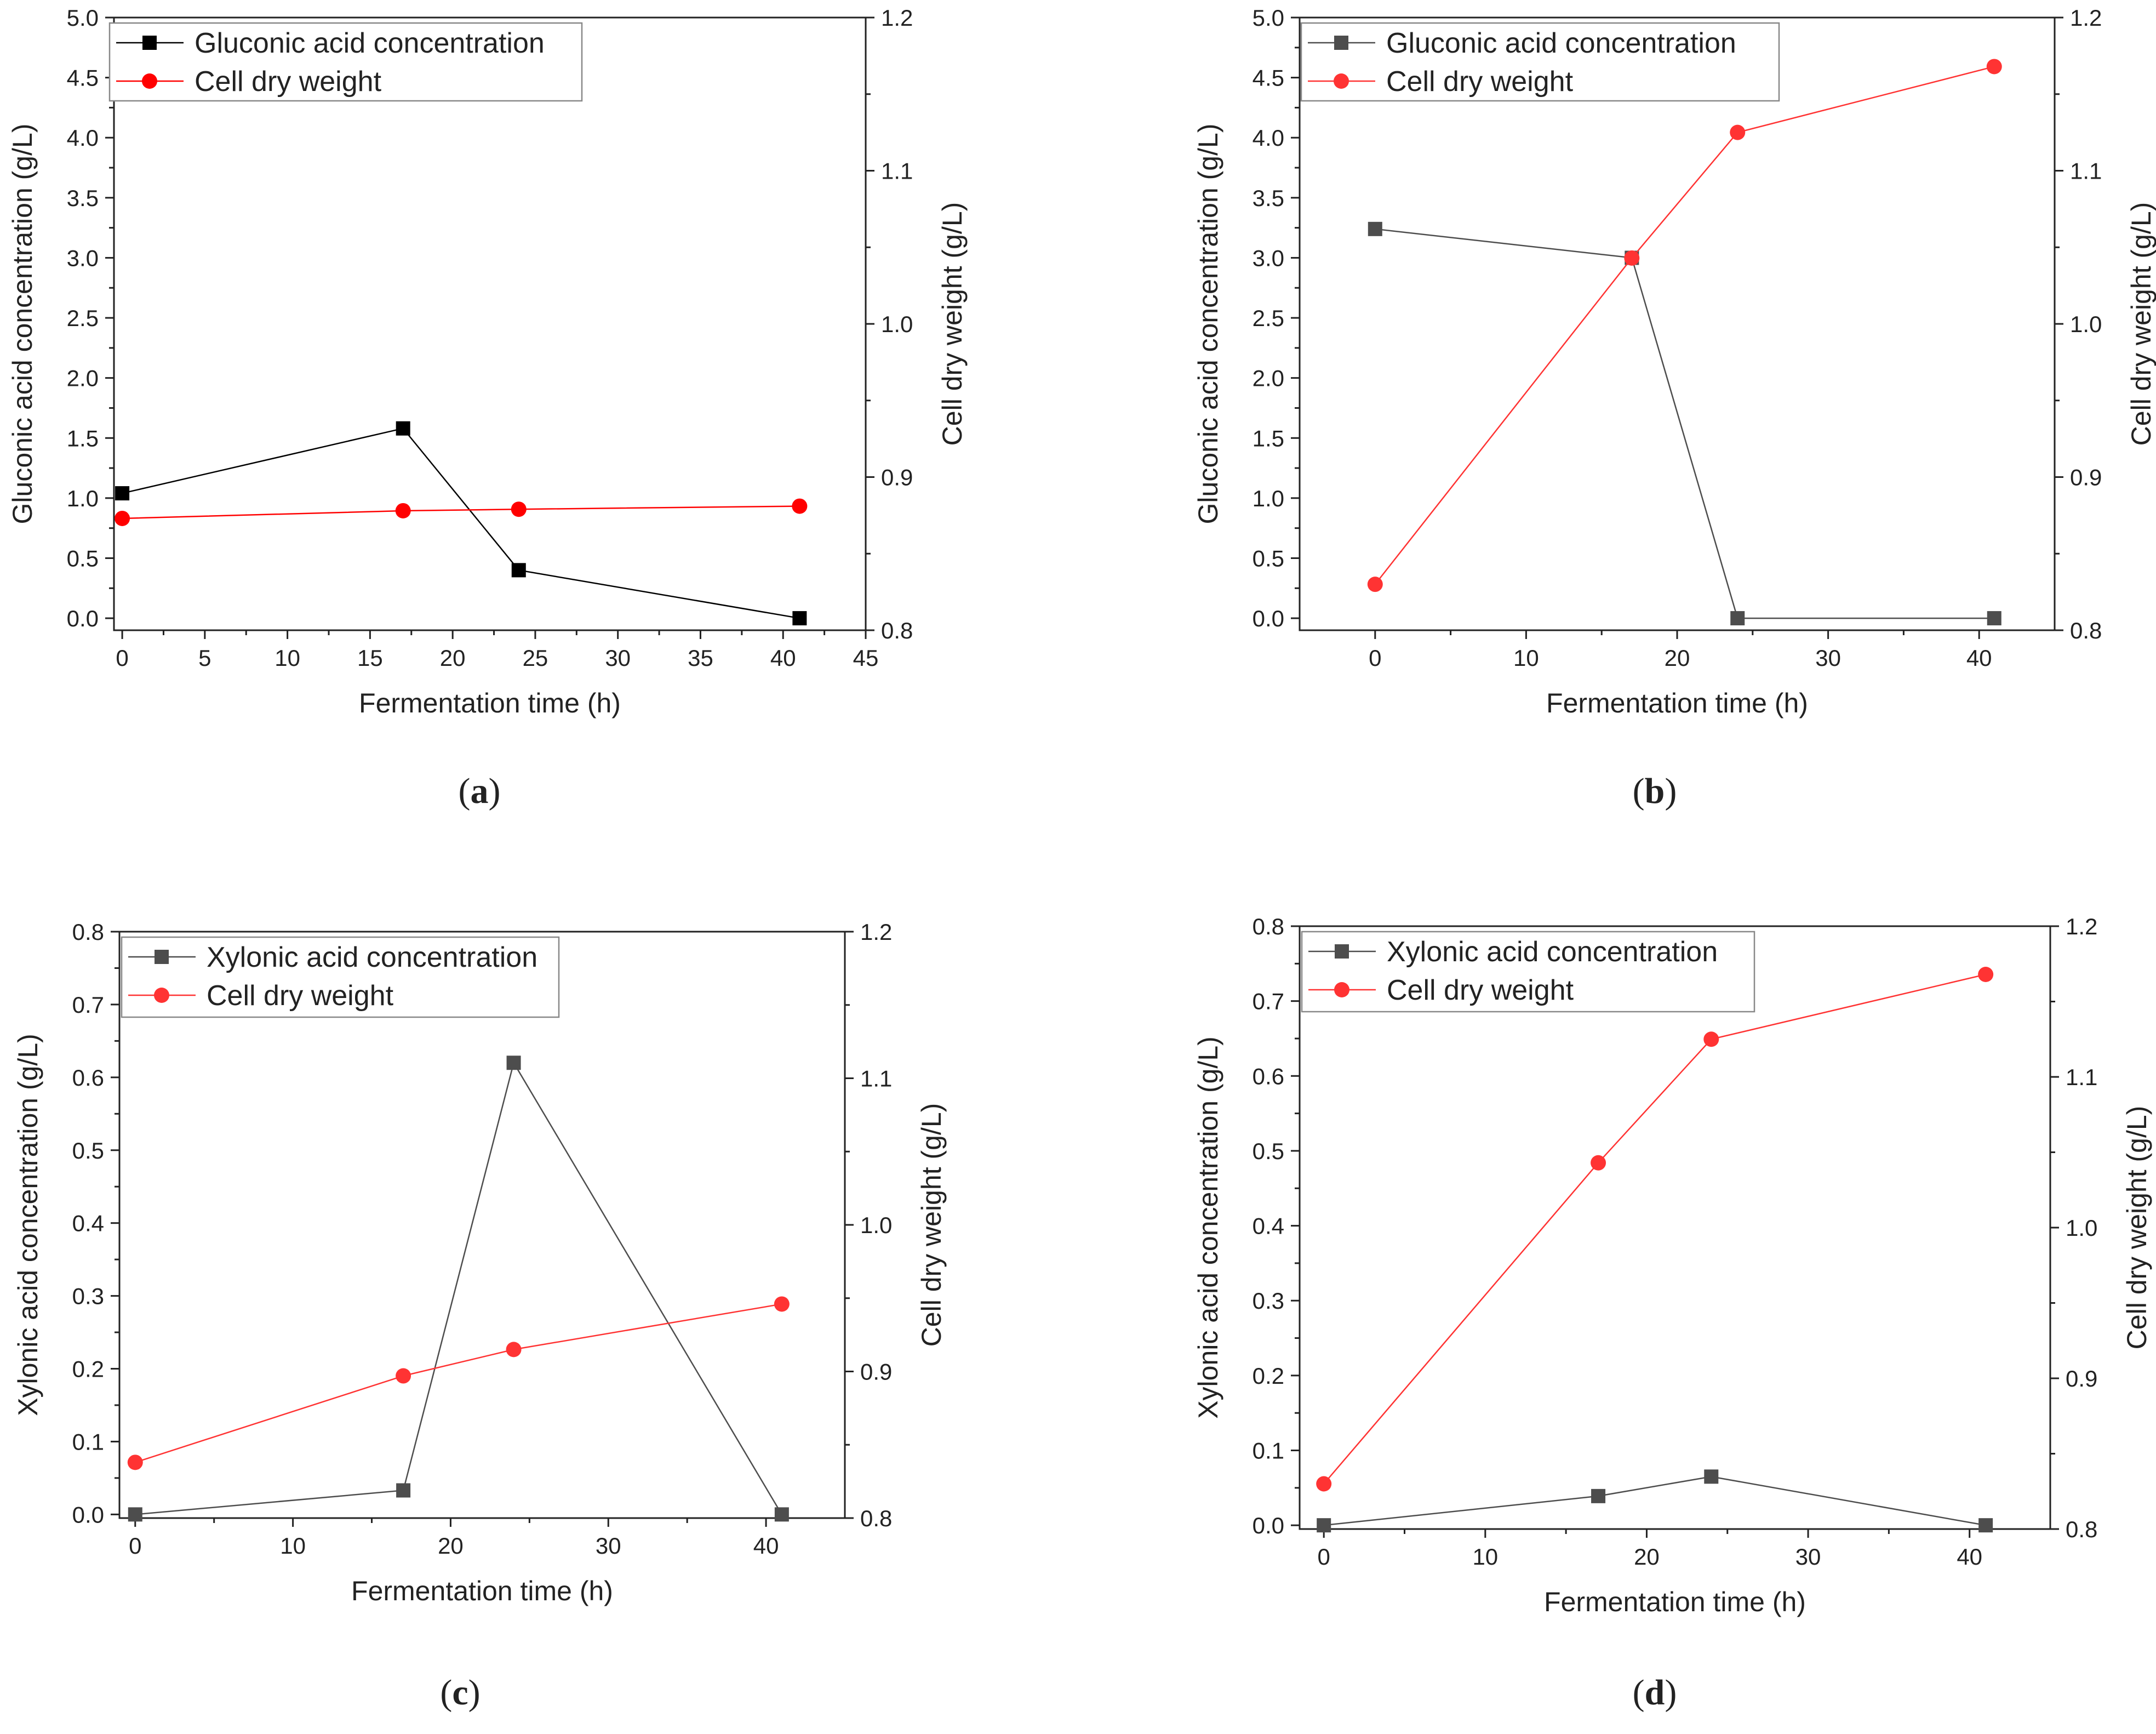  Describe the element at coordinates (1268, 78) in the screenshot. I see `y-left-tick-label: 4.5` at that location.